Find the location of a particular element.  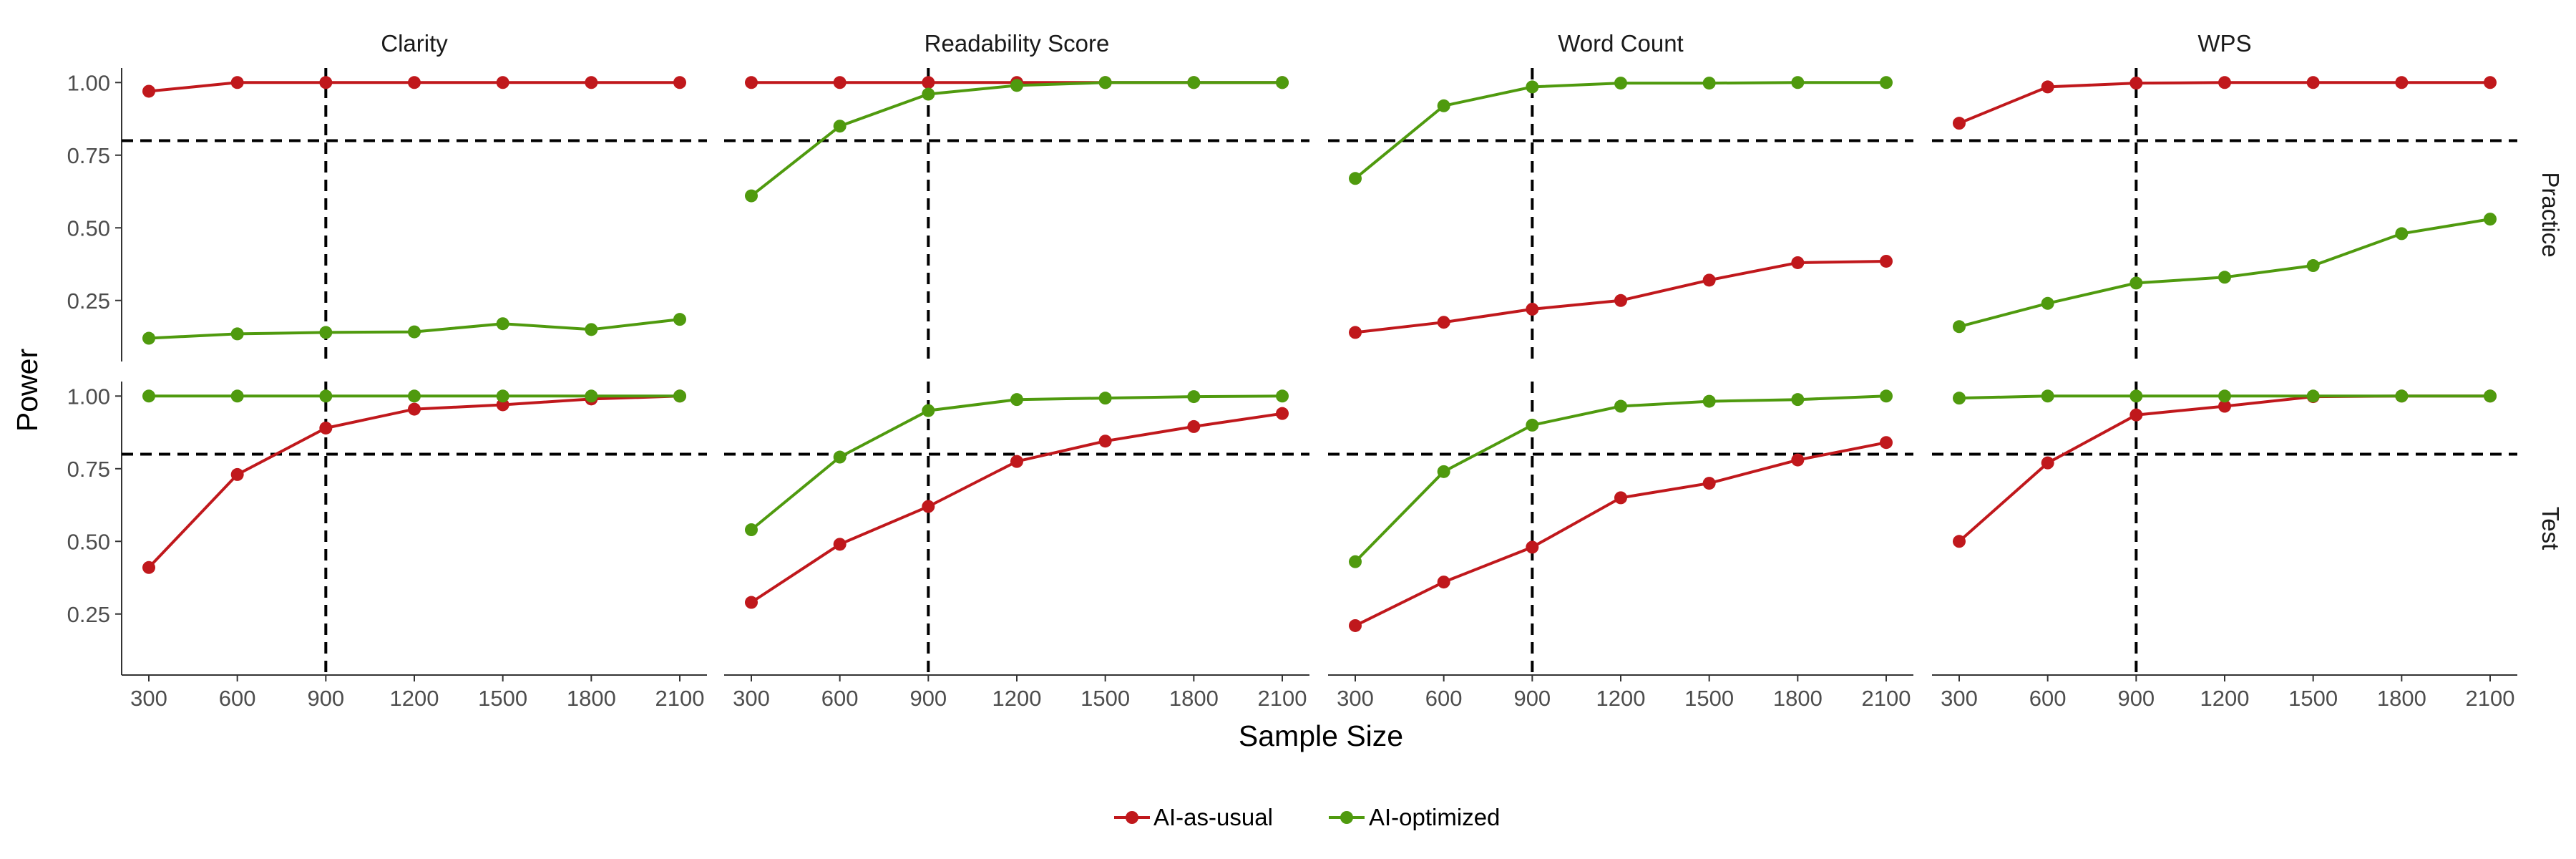

y-axis-title: Power is located at coordinates (27, 390).